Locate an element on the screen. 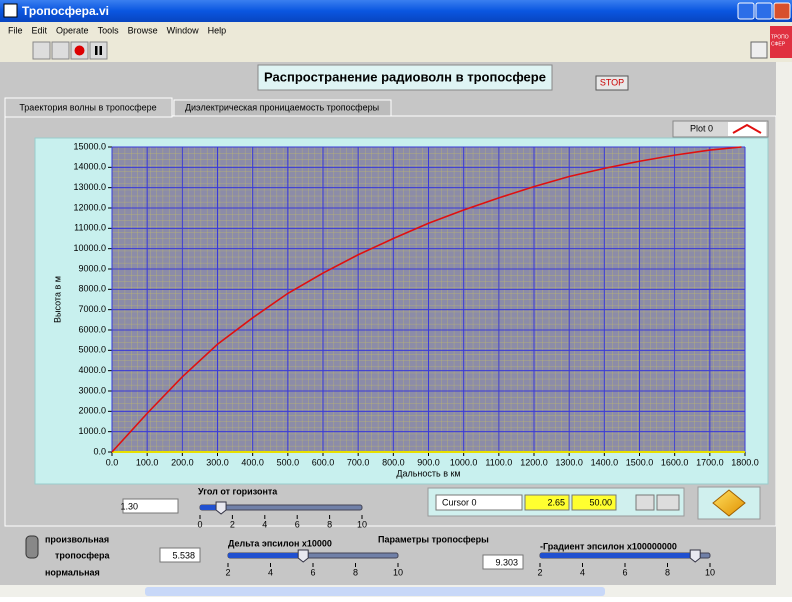  tab is located at coordinates (282, 108).